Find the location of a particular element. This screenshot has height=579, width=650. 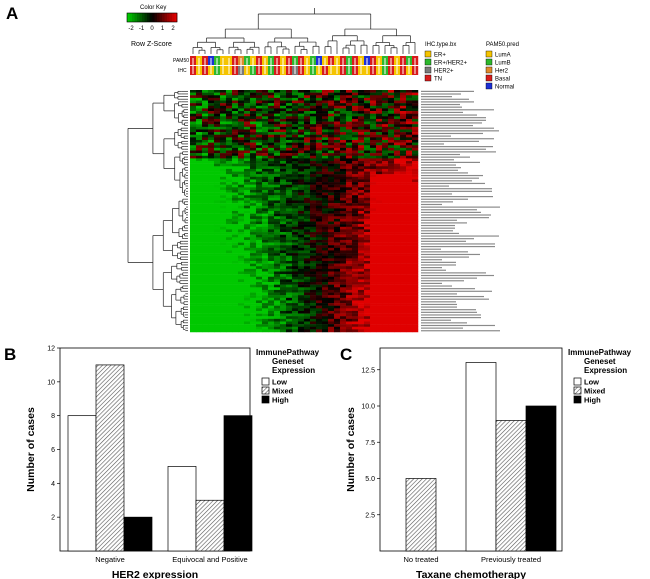

legend-swatch is located at coordinates (577, 399).